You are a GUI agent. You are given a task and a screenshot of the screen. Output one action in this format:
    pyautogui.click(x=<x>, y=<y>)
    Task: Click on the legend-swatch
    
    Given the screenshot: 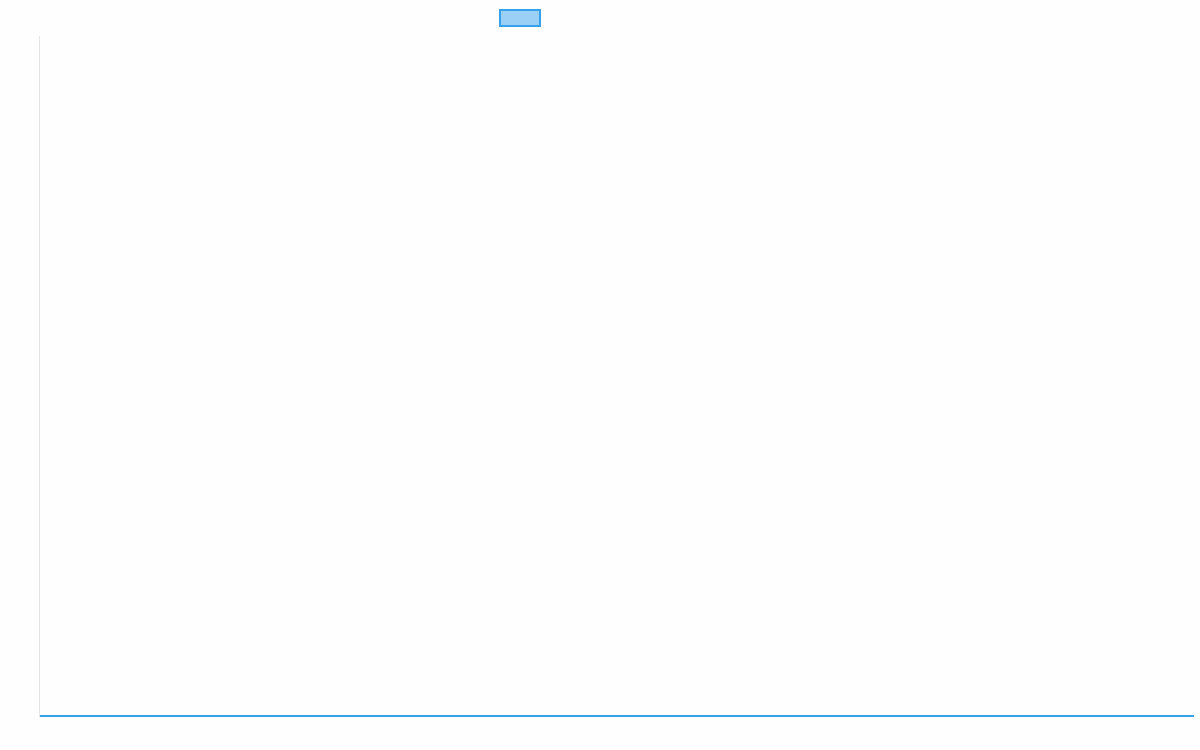 What is the action you would take?
    pyautogui.click(x=520, y=18)
    